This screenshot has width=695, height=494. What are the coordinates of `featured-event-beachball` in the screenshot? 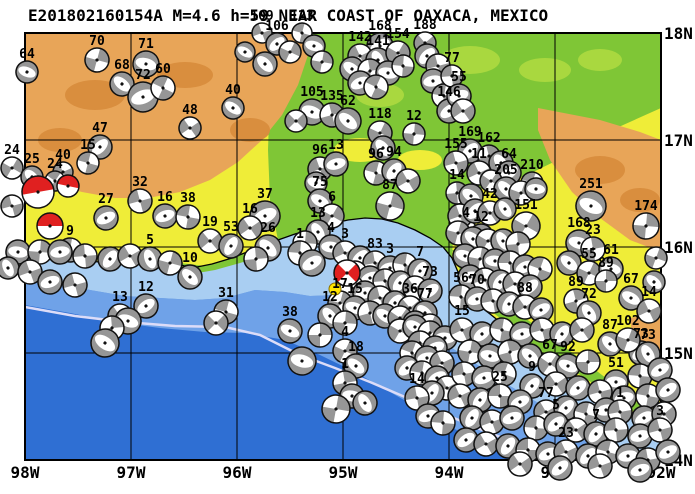 It's located at (347, 273).